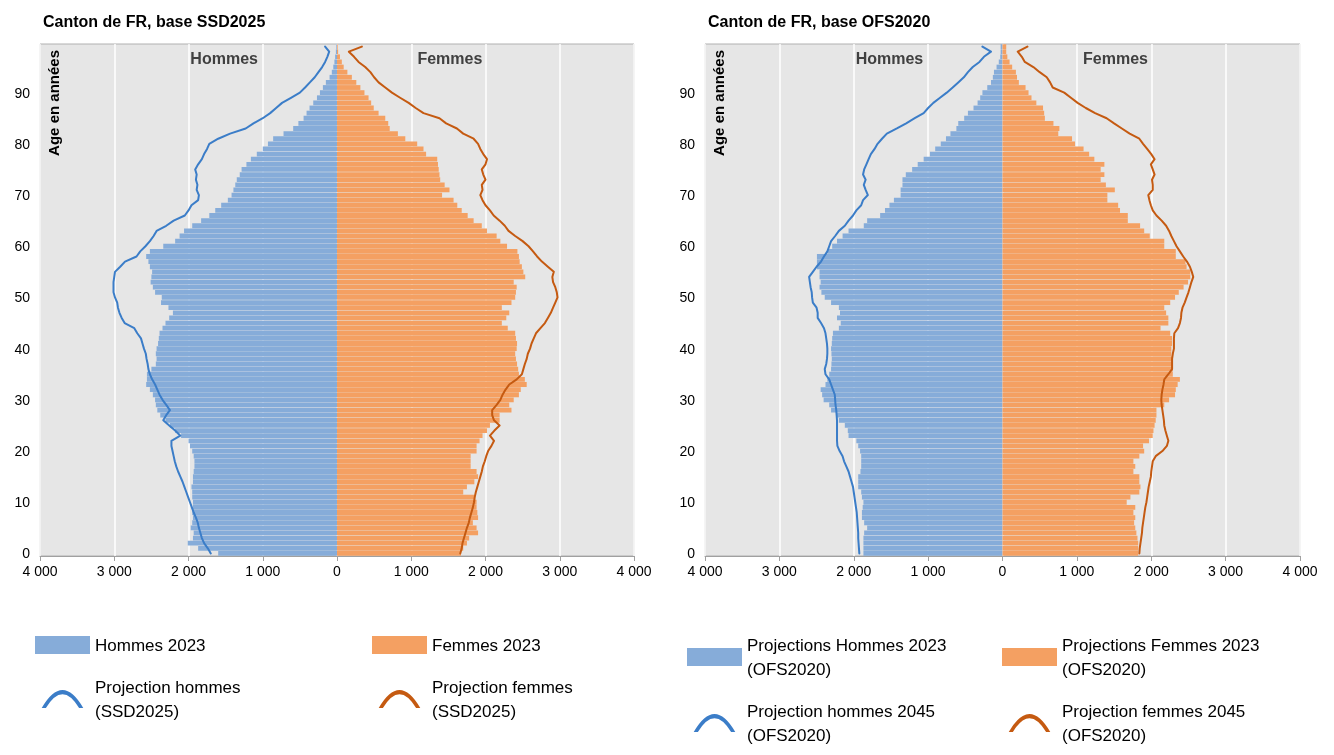  Describe the element at coordinates (843, 723) in the screenshot. I see `legend-label: Projection hommes 2045 (OFS2020)` at that location.